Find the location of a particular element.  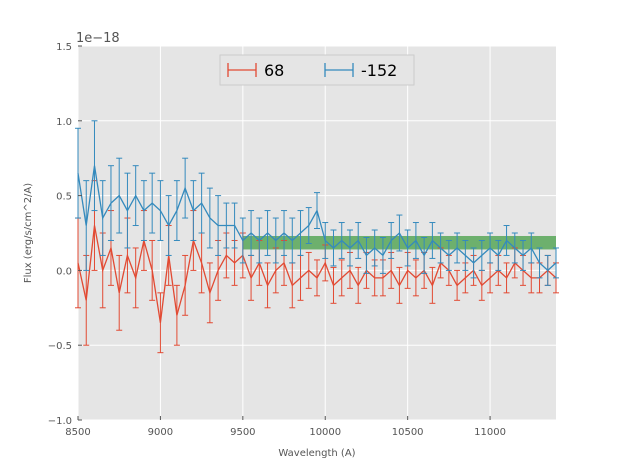

x-tick-label: 8500 is located at coordinates (77, 432).